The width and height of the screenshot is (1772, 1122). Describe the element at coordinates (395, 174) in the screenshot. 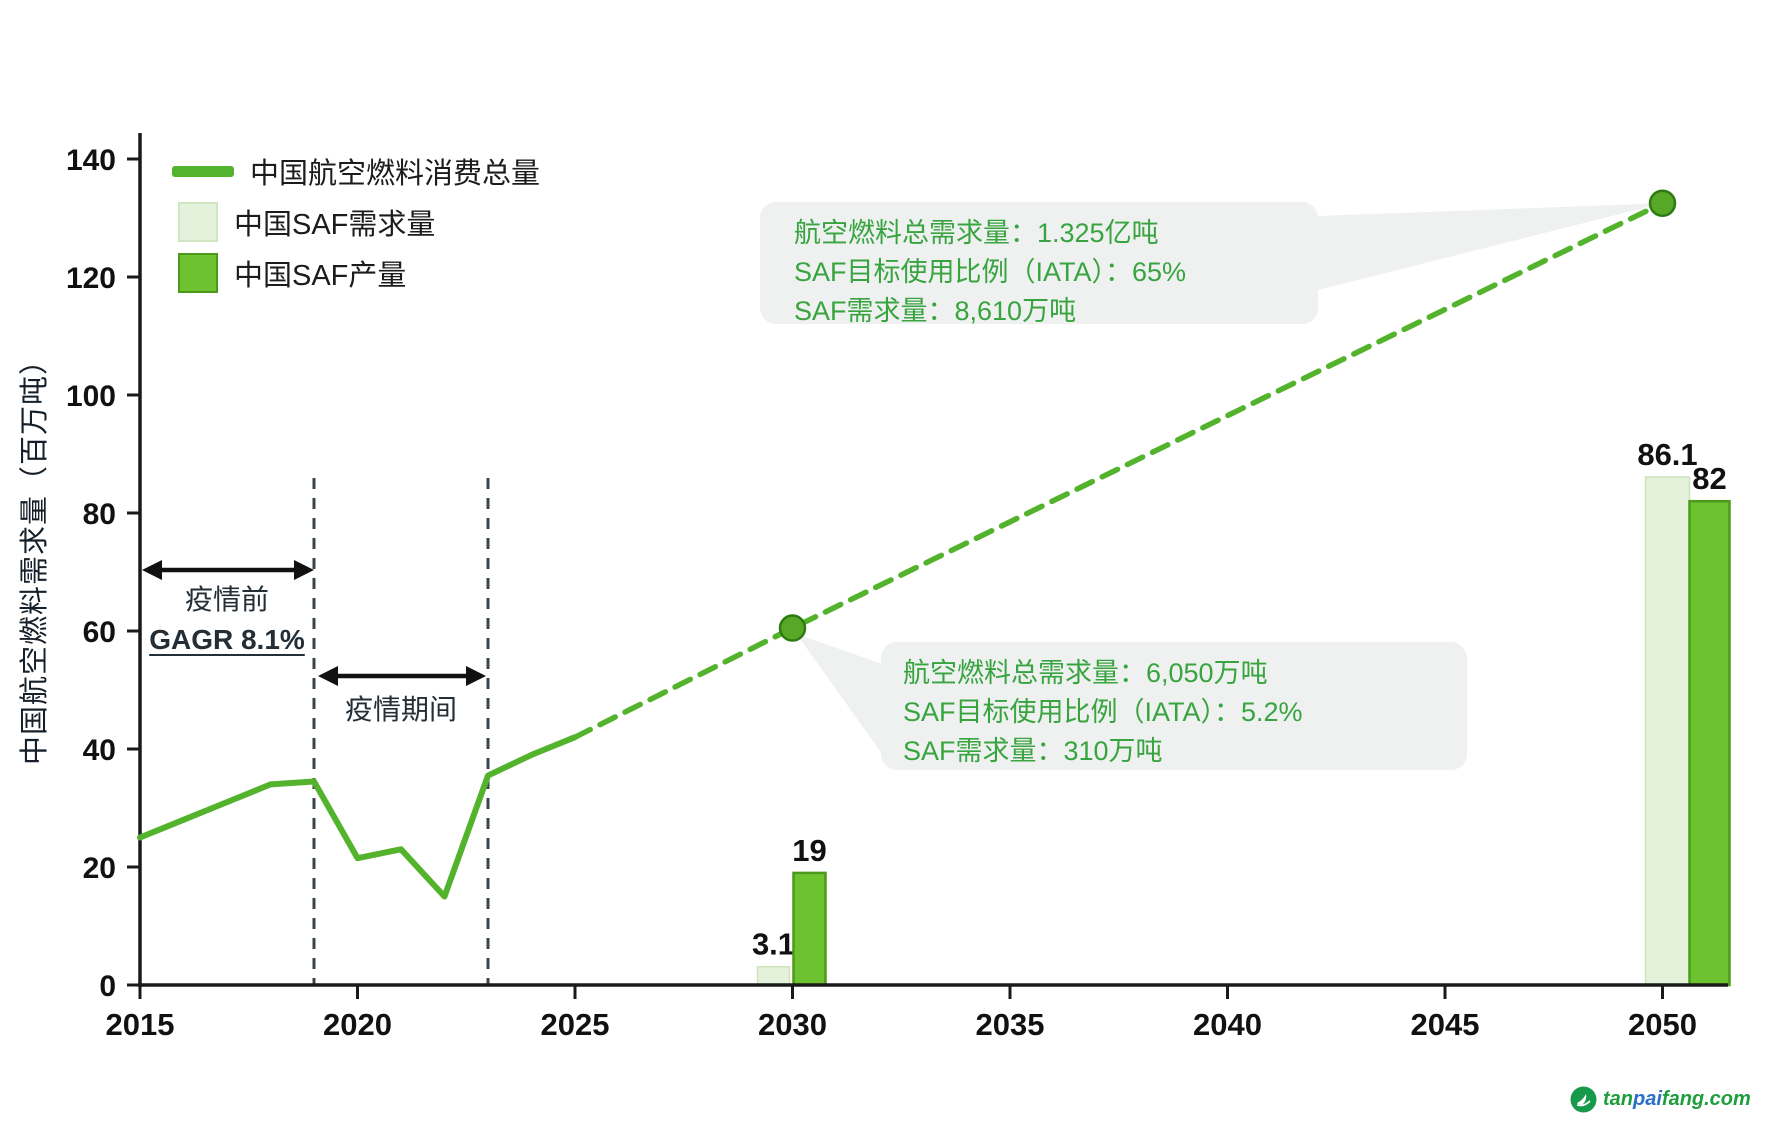

I see `legend-label: 中国航空燃料消费总量` at that location.